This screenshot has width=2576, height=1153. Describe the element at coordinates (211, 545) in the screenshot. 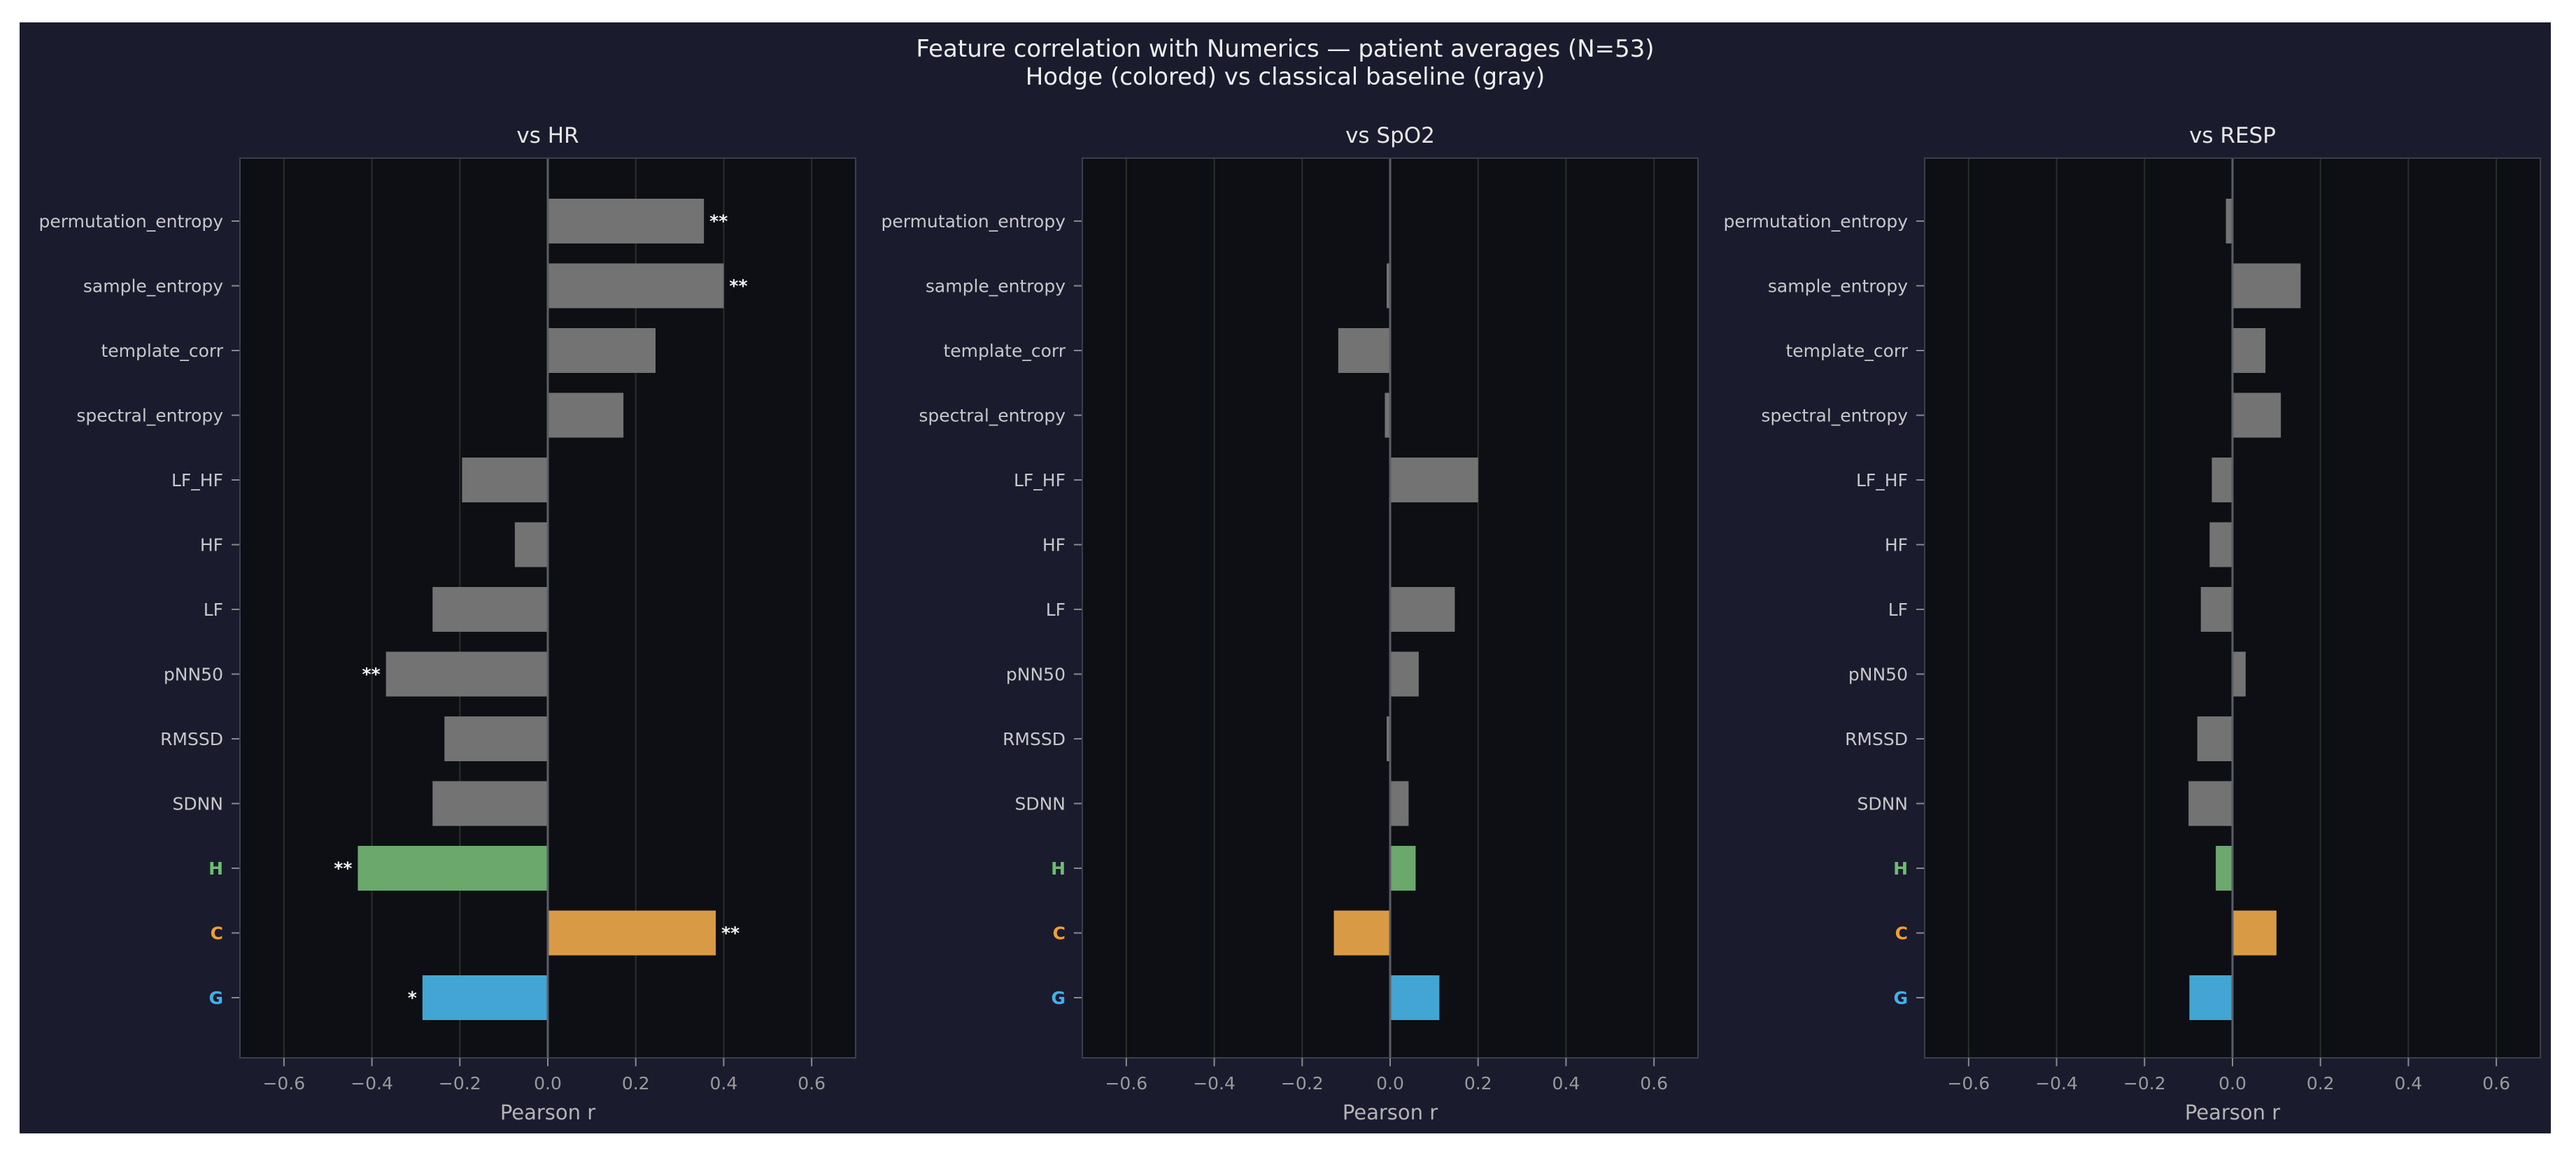

I see `panel-1-category-label: HF` at that location.